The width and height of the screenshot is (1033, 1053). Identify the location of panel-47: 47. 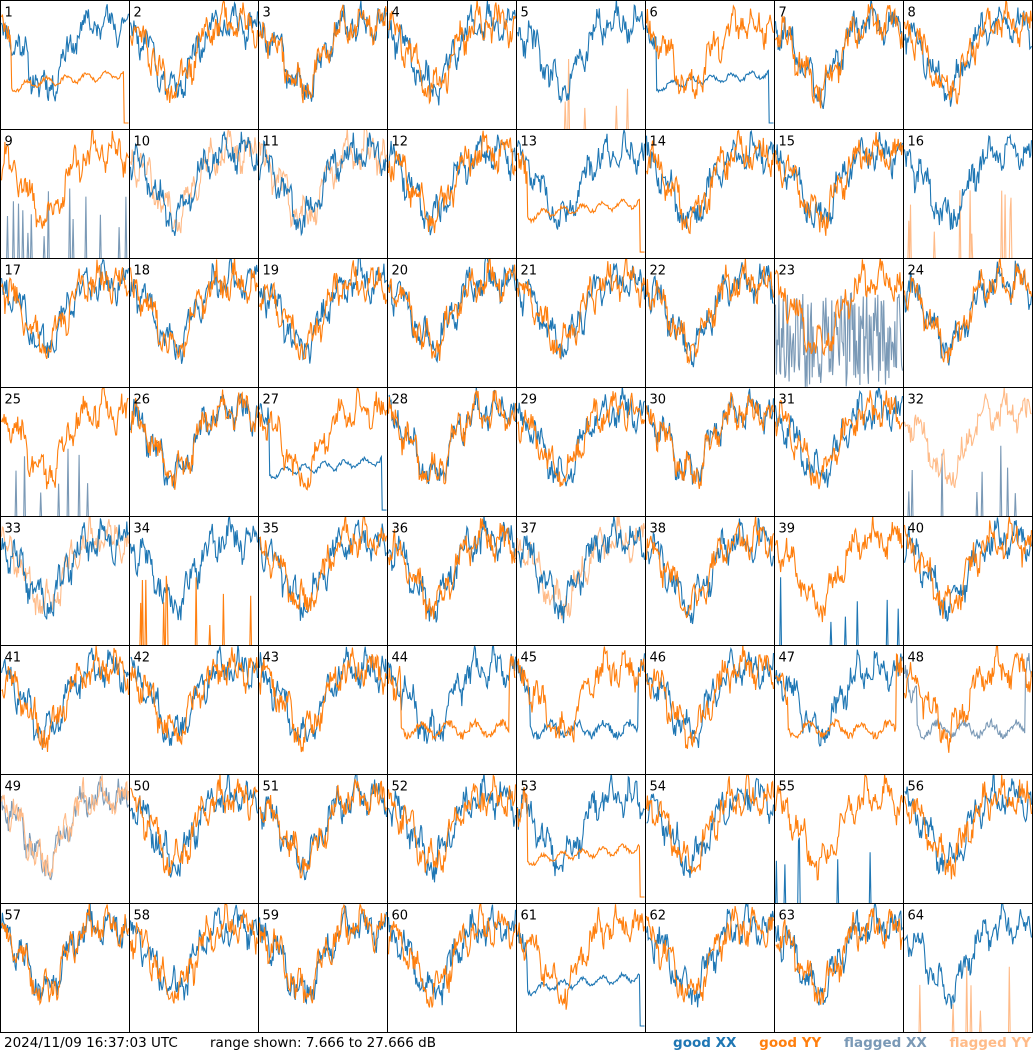
(839, 710).